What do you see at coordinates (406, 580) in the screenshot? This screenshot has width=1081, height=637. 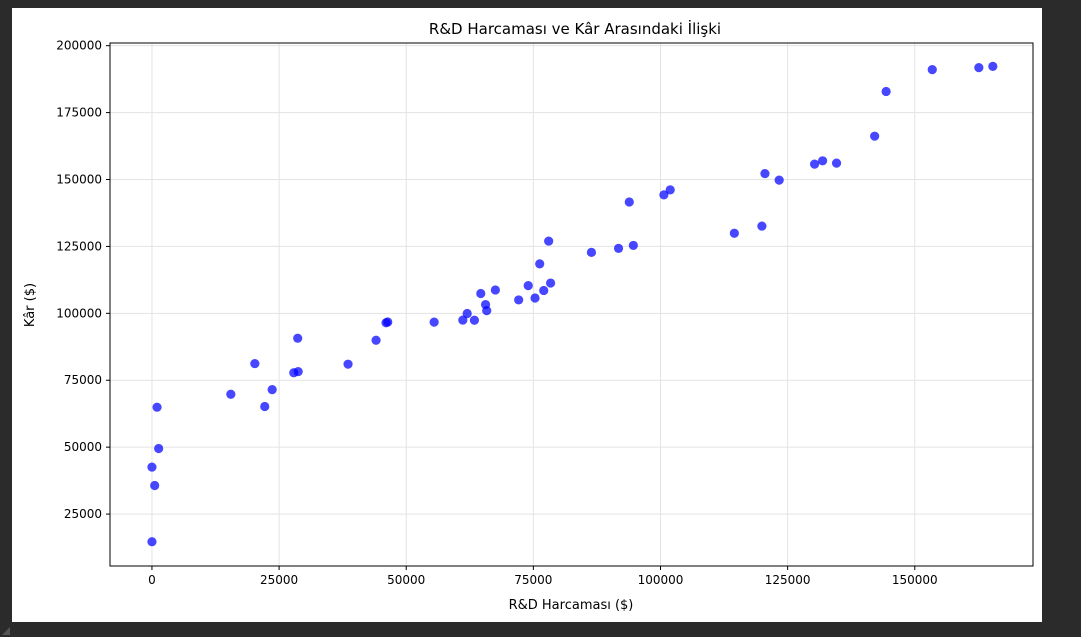 I see `x-tick-label: 50000` at bounding box center [406, 580].